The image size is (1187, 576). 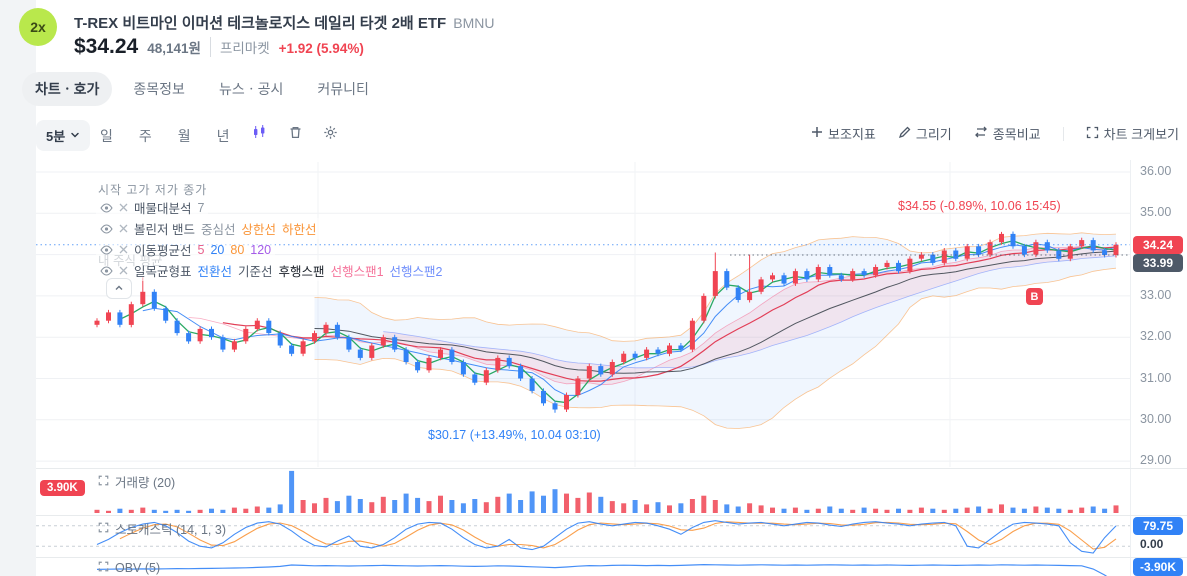 I want to click on plus-icon, so click(x=817, y=133).